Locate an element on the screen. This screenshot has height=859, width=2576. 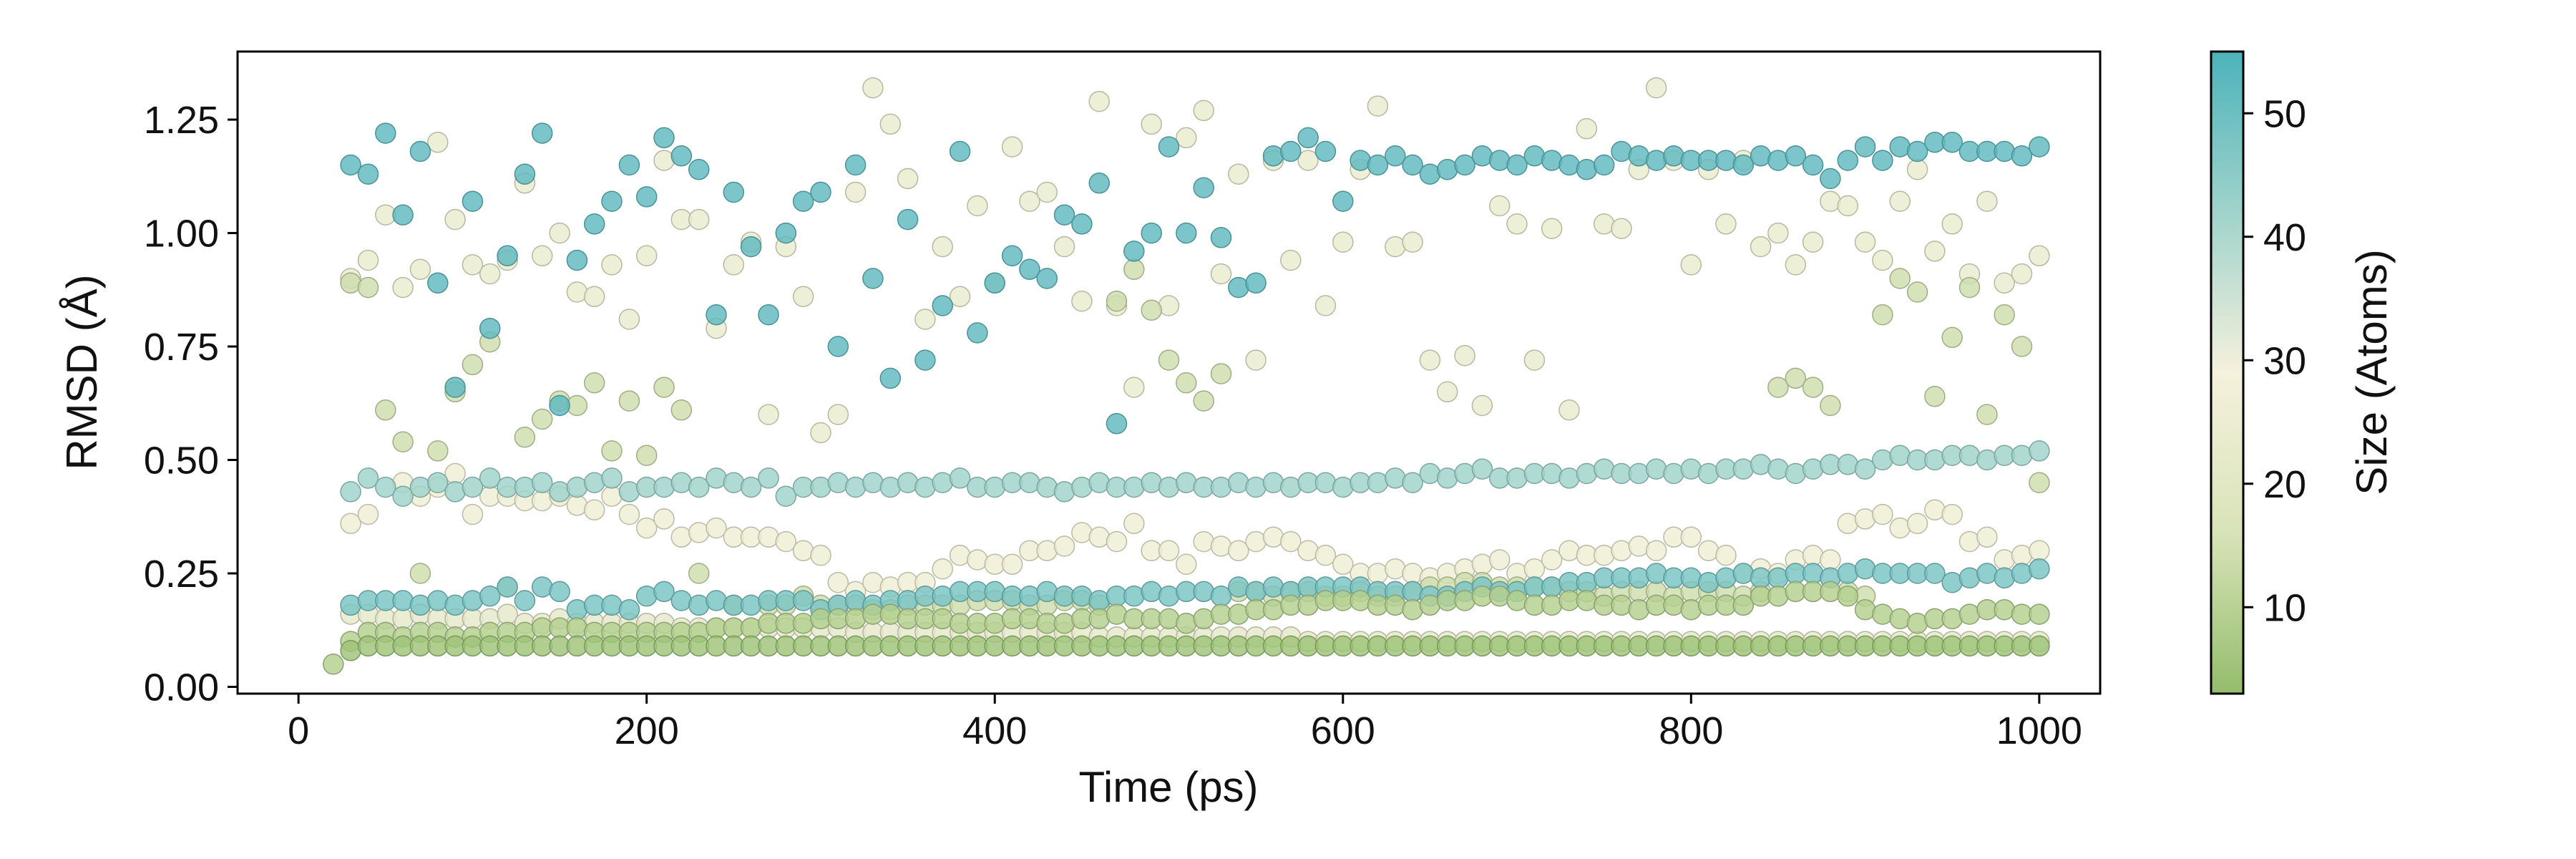
x-tick-label: 800 is located at coordinates (1691, 730).